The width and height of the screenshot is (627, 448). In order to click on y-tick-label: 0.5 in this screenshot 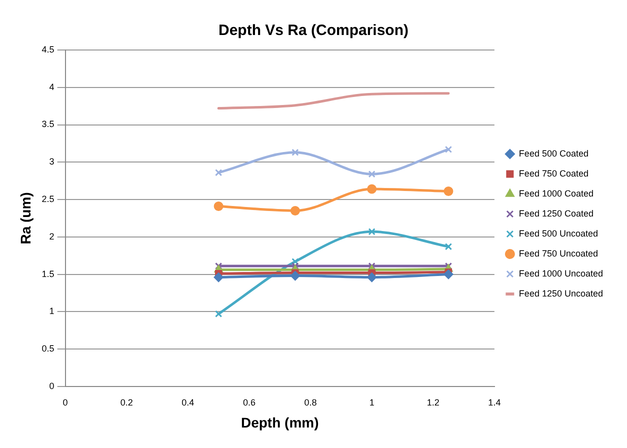, I will do `click(48, 349)`.